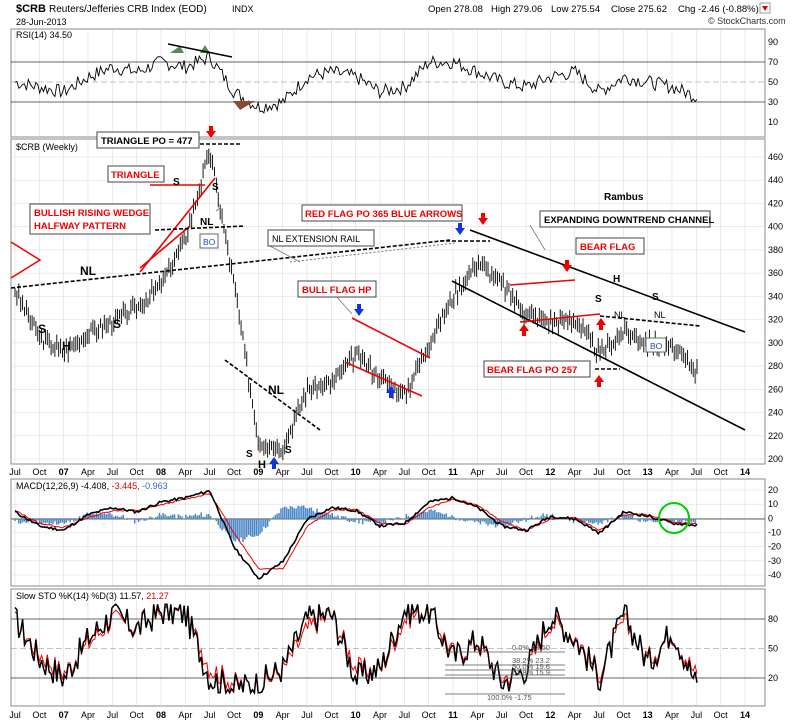  I want to click on y-tick-label: 420, so click(775, 203).